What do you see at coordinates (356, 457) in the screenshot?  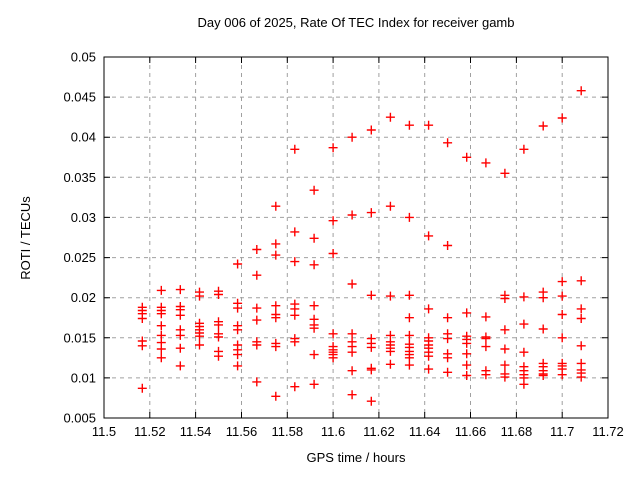 I see `x-axis-label: GPS time / hours` at bounding box center [356, 457].